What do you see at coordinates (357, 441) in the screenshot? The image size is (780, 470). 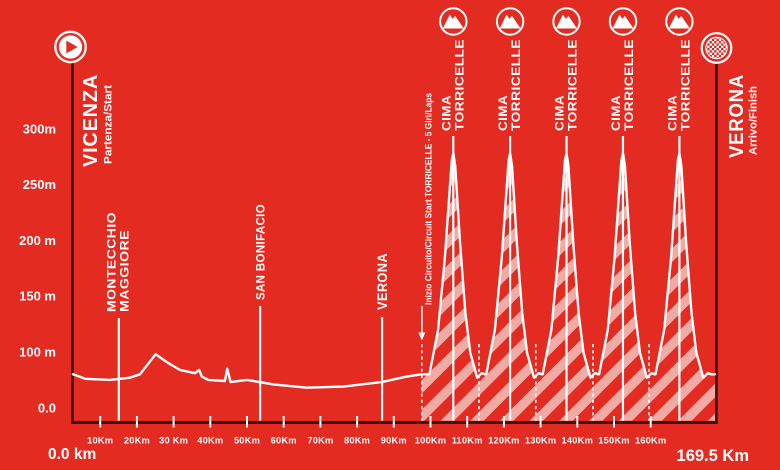 I see `km-tick-label: 80Km` at bounding box center [357, 441].